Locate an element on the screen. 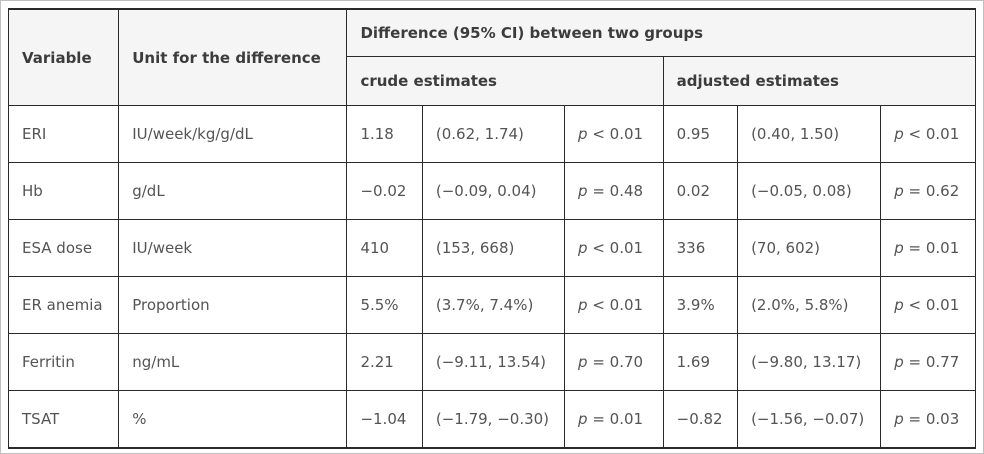 The height and width of the screenshot is (454, 984). crude-estimate-cell: 410 is located at coordinates (384, 248).